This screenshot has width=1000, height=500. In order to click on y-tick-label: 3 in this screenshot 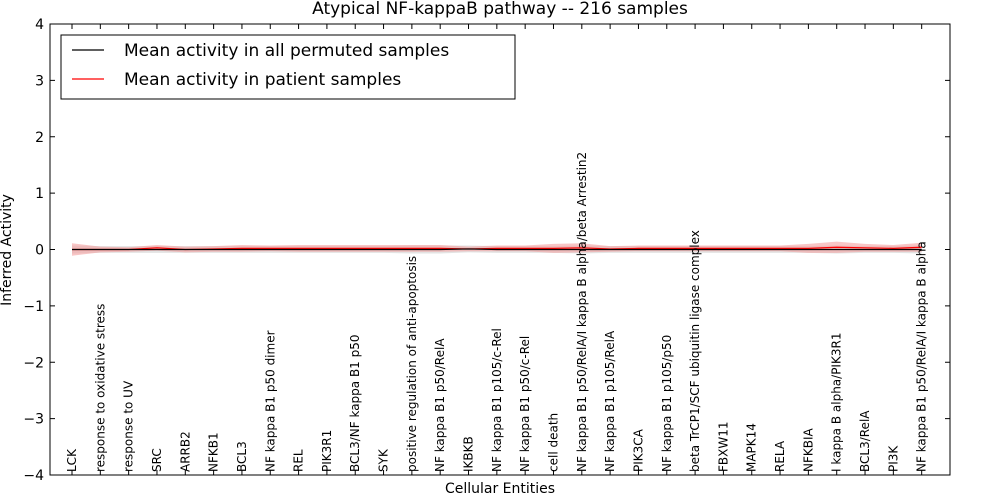, I will do `click(39, 81)`.